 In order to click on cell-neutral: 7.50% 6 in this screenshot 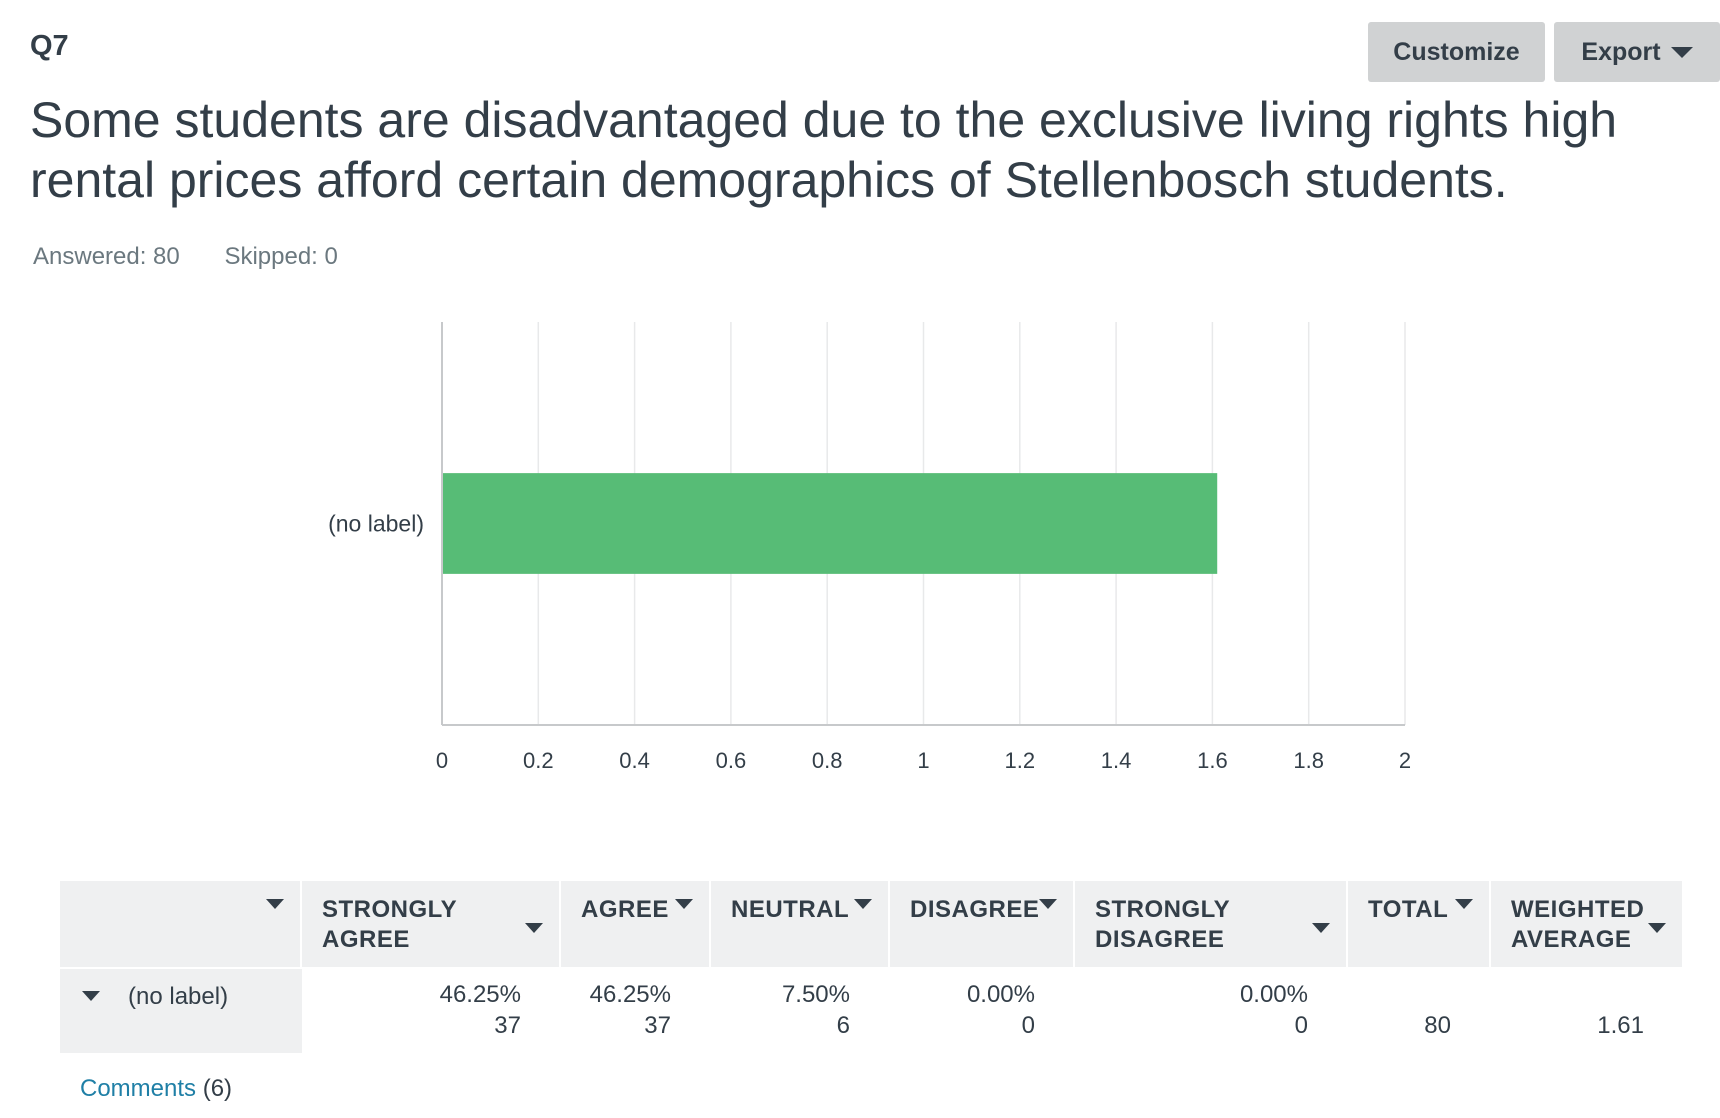, I will do `click(800, 1010)`.